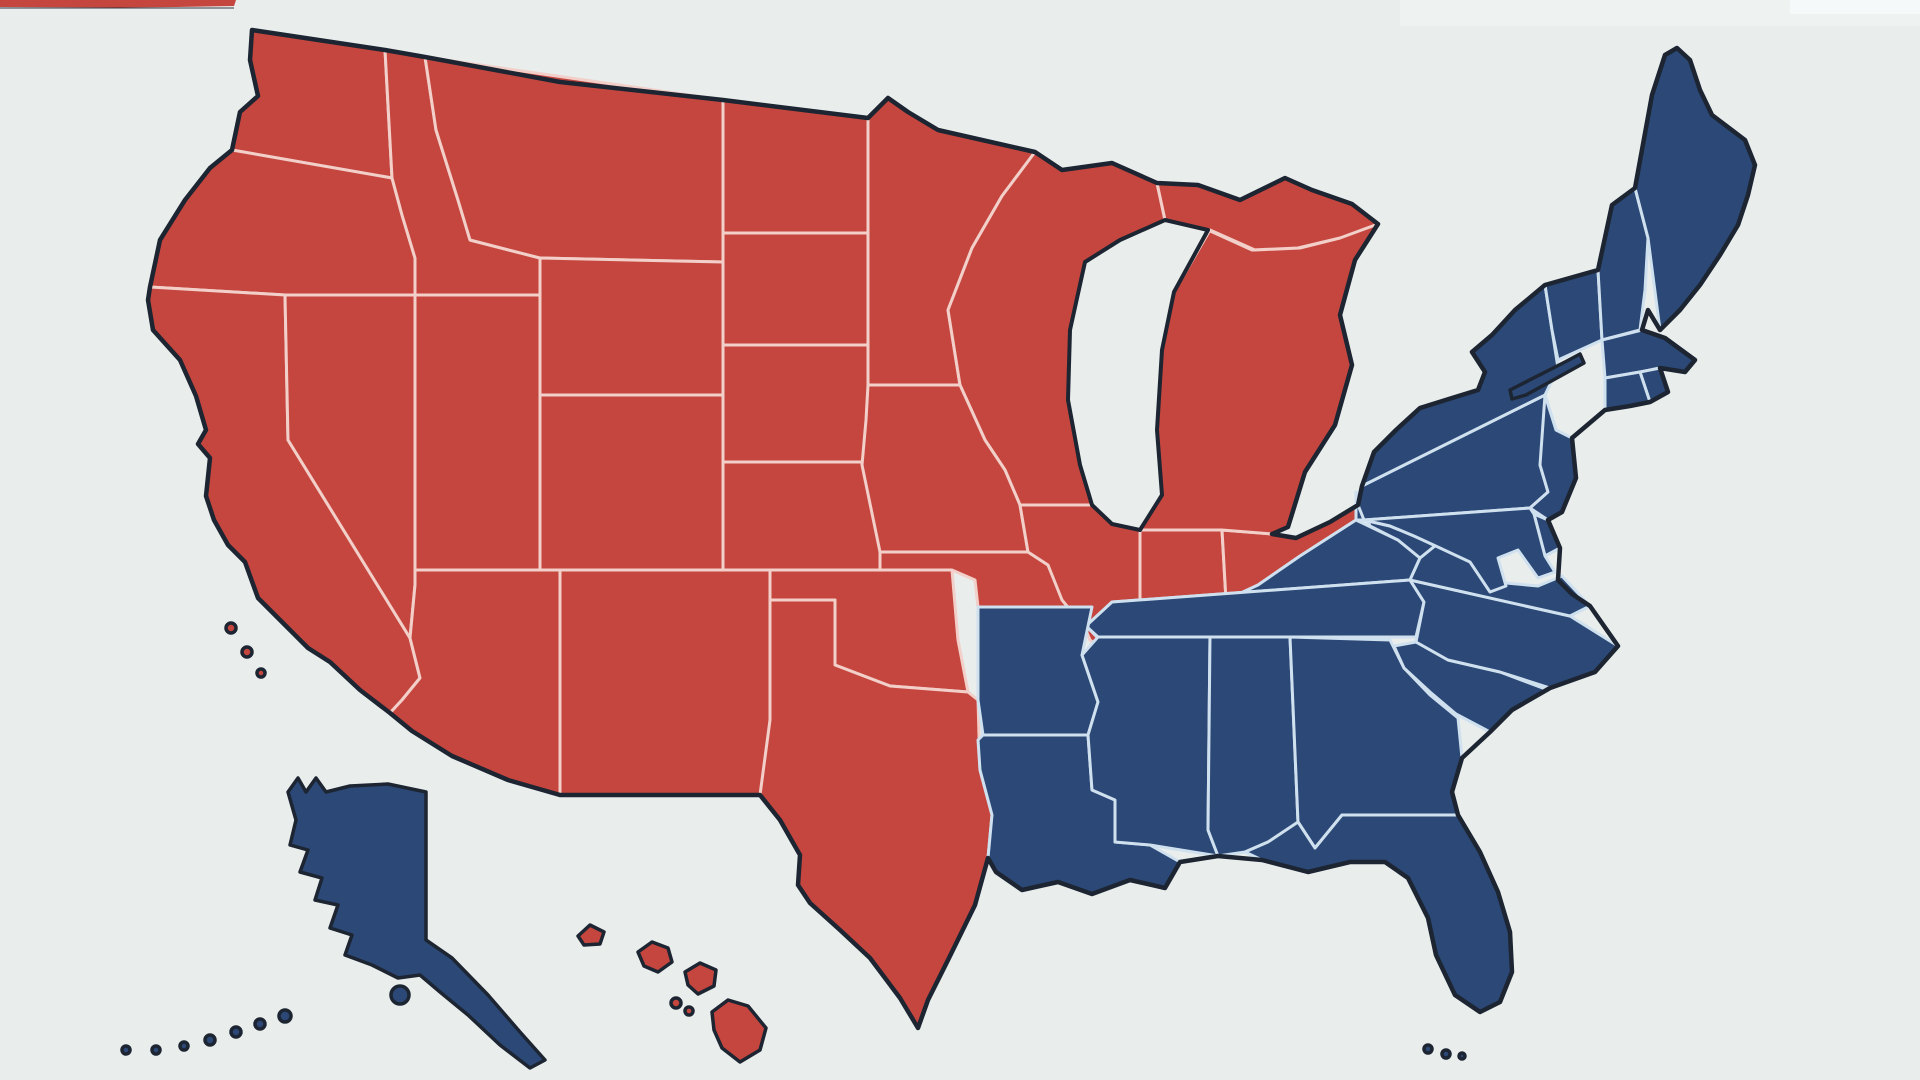 This screenshot has height=1080, width=1920. Describe the element at coordinates (1514, 634) in the screenshot. I see `state-north-carolina` at that location.